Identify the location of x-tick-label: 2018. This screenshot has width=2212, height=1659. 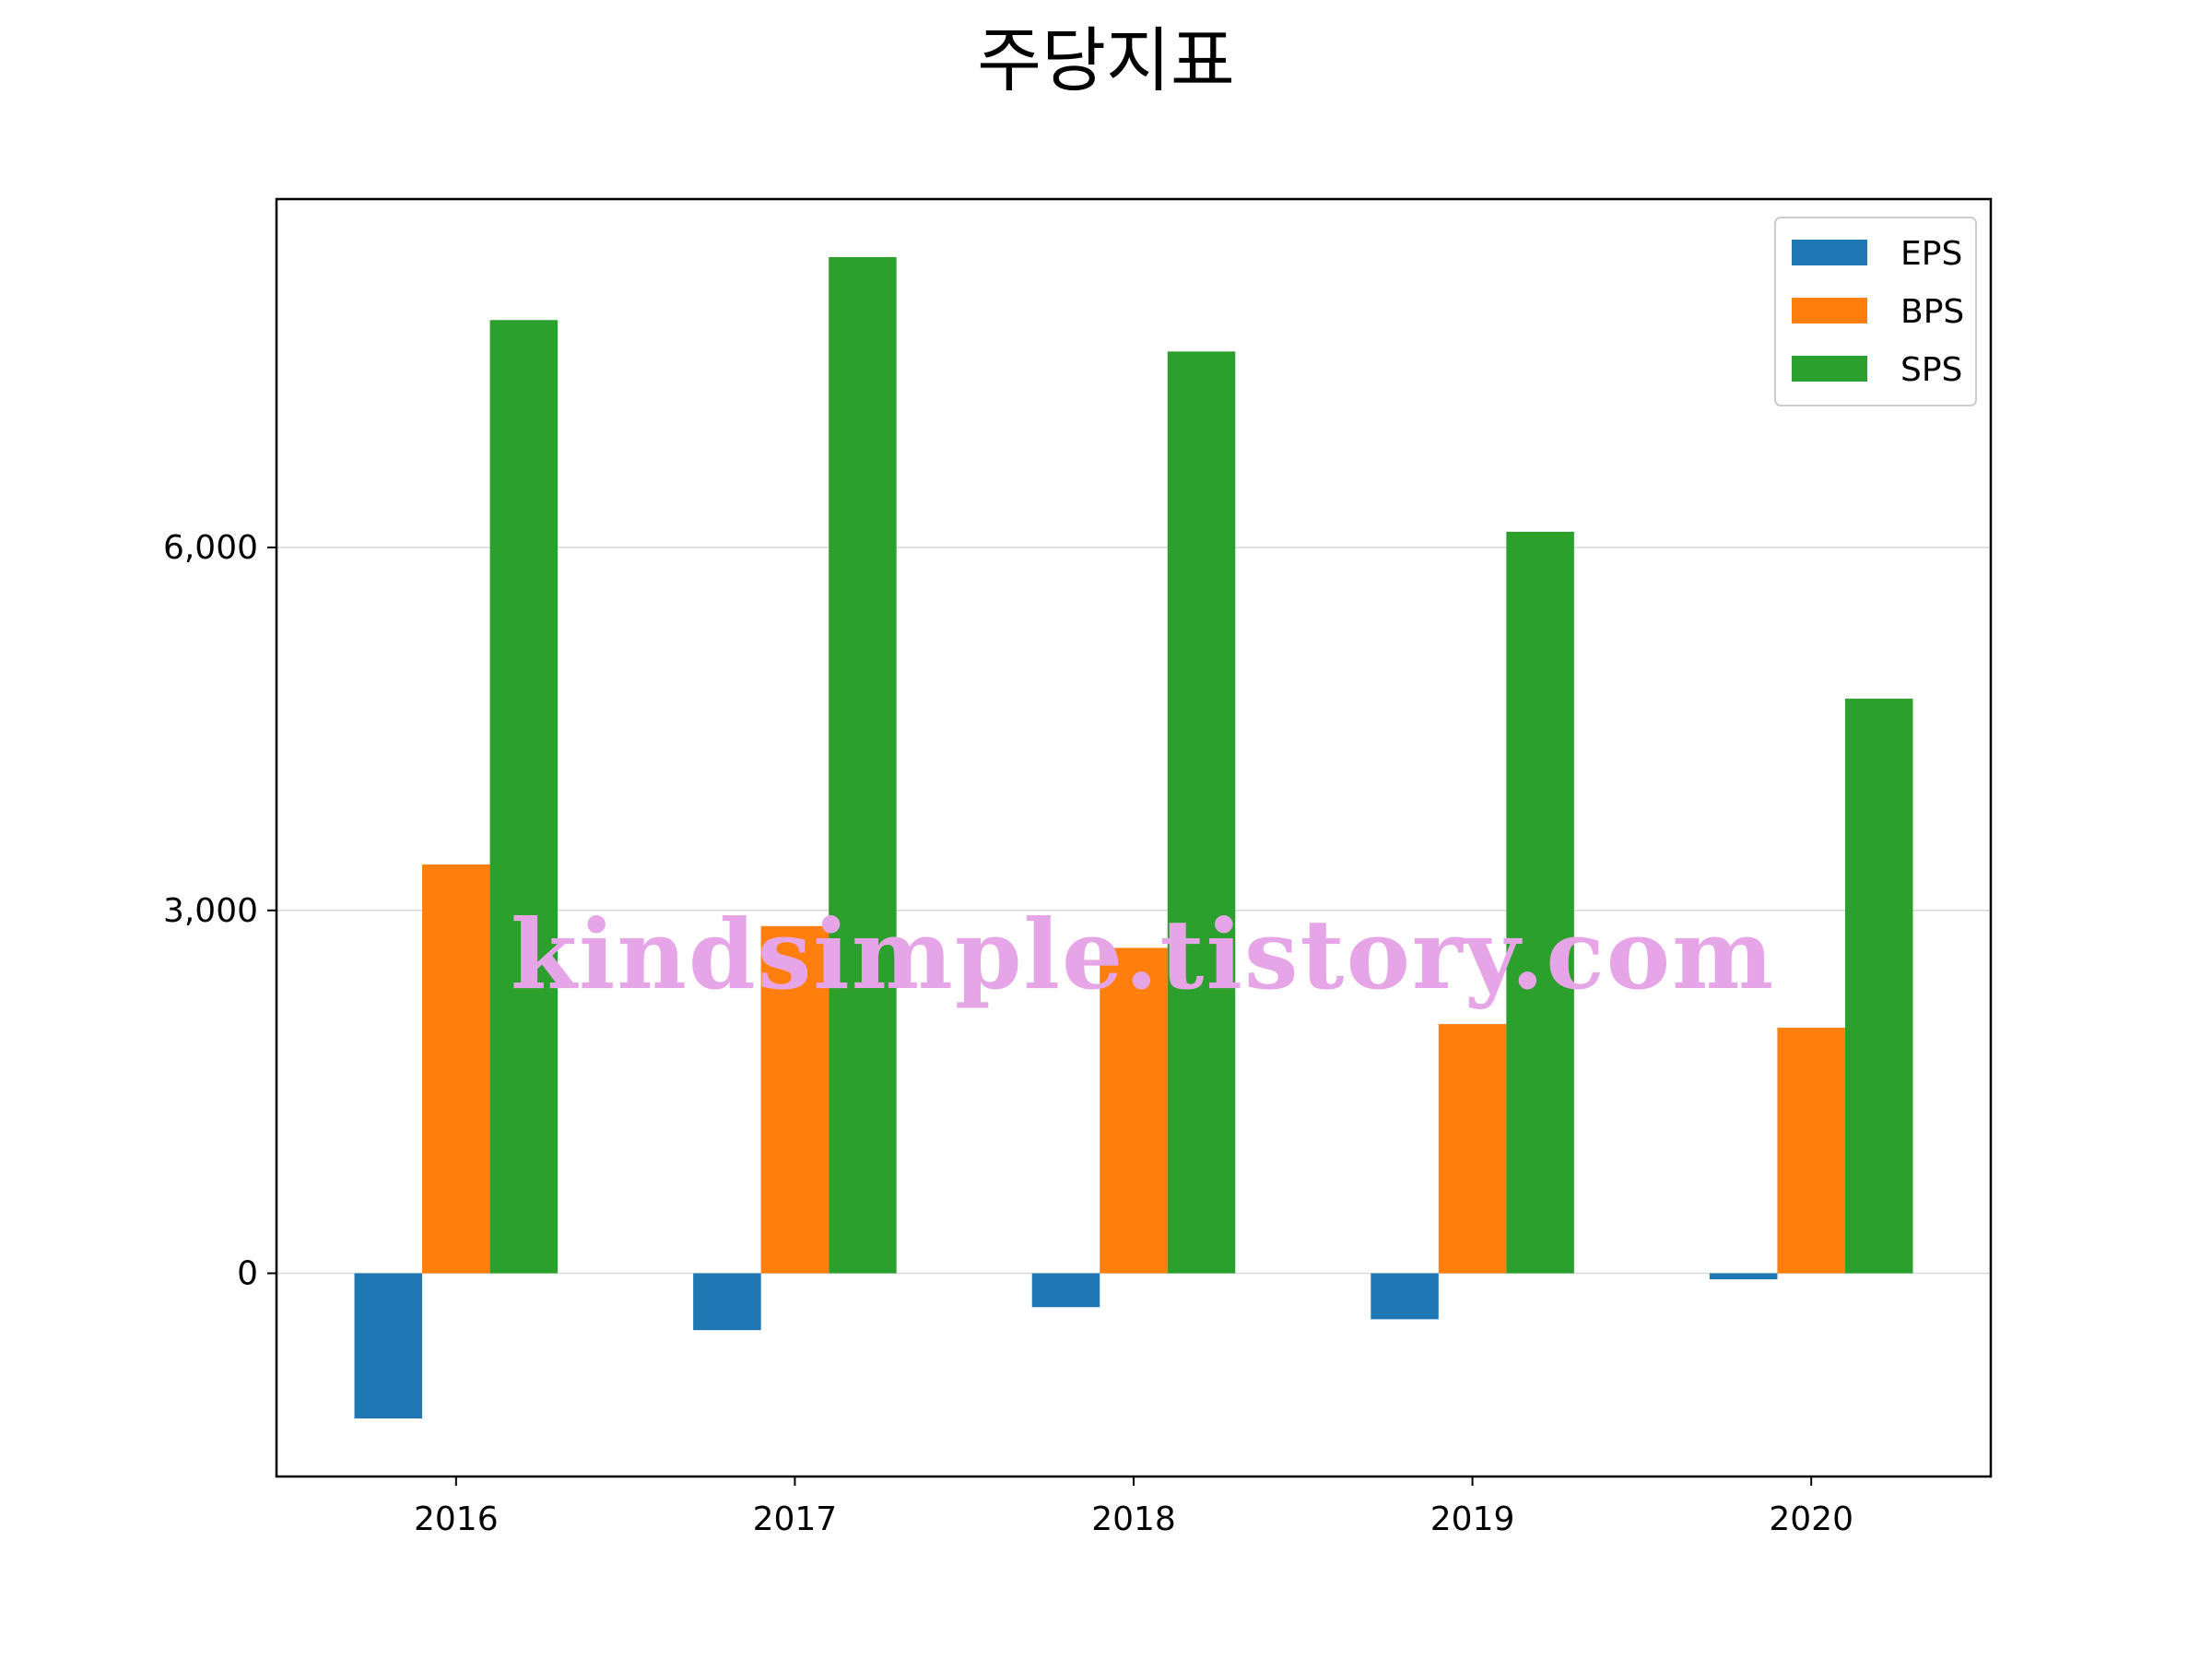
(1133, 1519).